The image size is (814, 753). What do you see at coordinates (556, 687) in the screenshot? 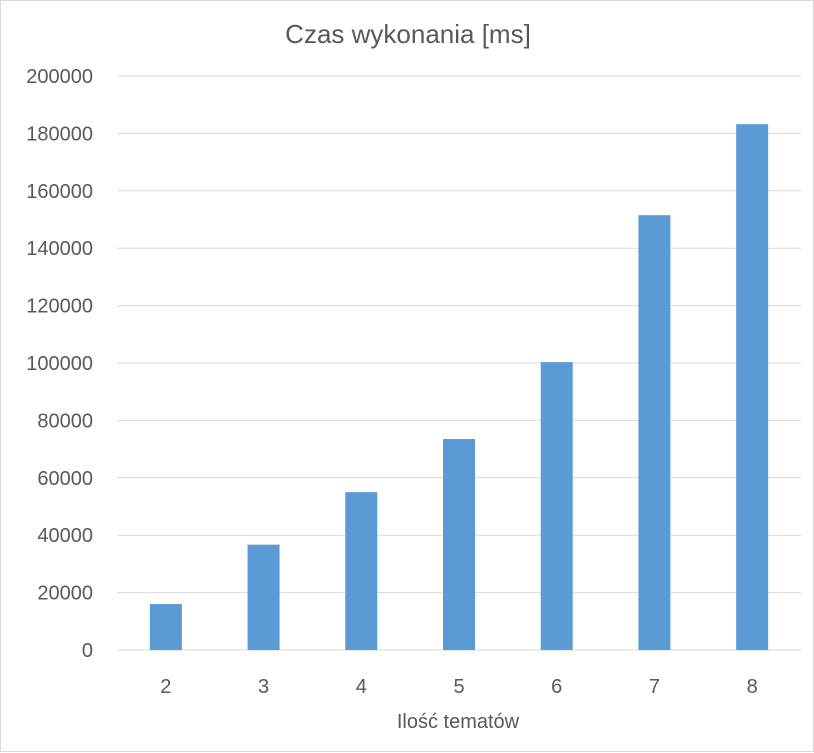
I see `x-tick-label: 6` at bounding box center [556, 687].